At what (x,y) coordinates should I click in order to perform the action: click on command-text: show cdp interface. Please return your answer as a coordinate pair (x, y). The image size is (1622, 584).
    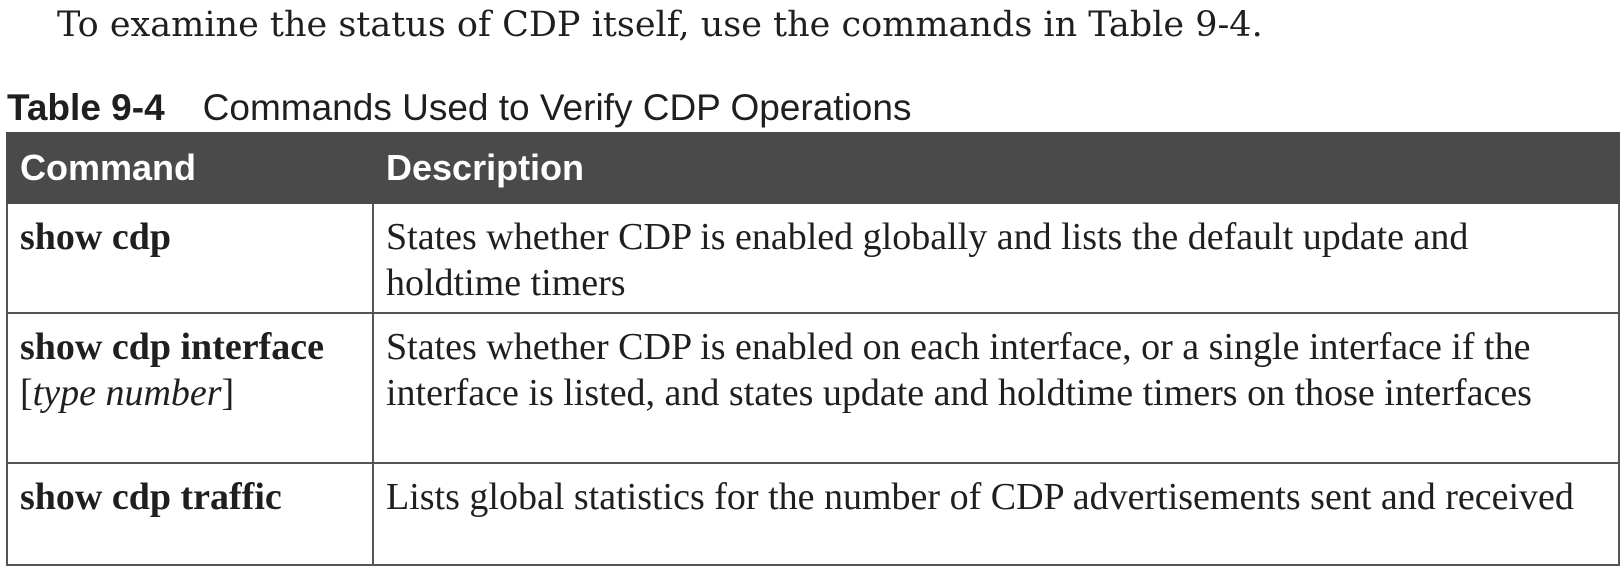
    Looking at the image, I should click on (172, 347).